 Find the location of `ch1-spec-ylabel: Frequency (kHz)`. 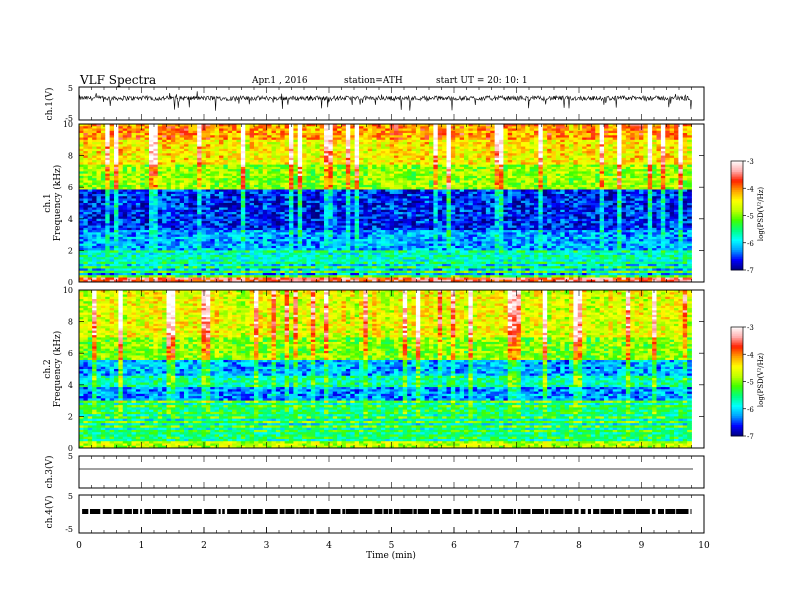

ch1-spec-ylabel: Frequency (kHz) is located at coordinates (57, 203).